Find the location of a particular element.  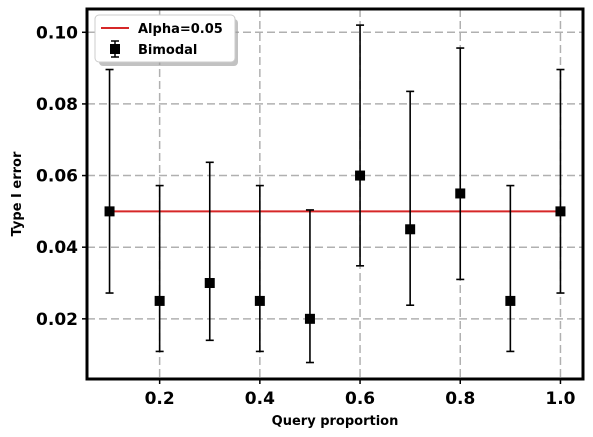

legend-bimodal-label: Bimodal is located at coordinates (167, 50).